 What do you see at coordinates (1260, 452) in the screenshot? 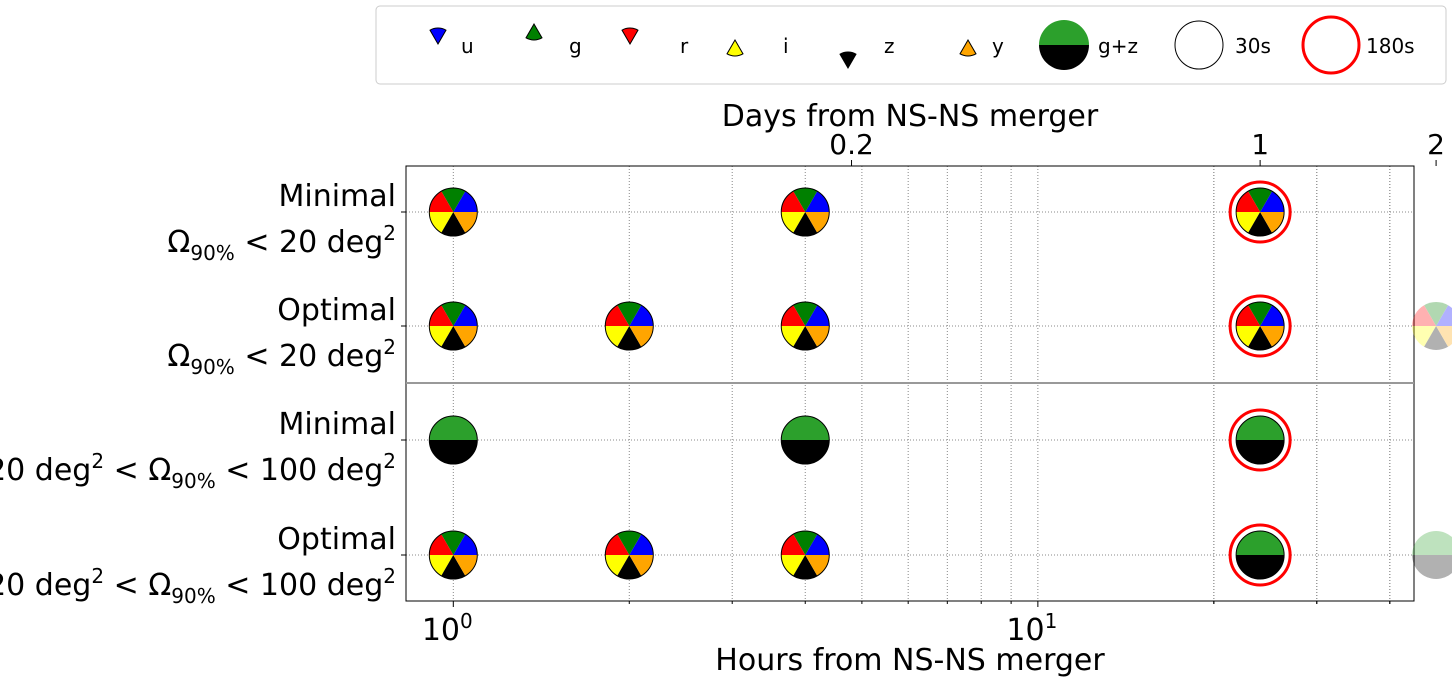
I see `row-minimal-medium-point-2-half-z` at bounding box center [1260, 452].